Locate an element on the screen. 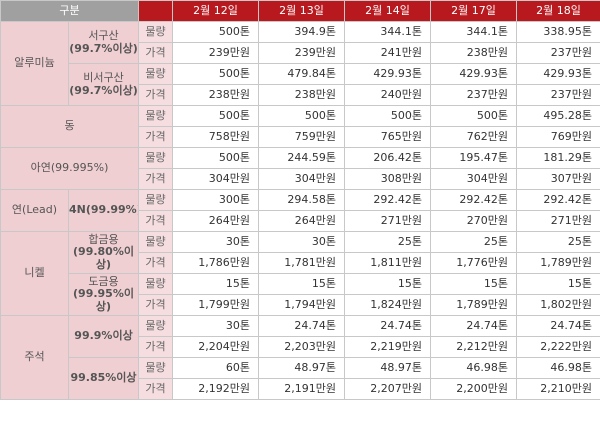  value-cell: 2,191만원 is located at coordinates (301, 389).